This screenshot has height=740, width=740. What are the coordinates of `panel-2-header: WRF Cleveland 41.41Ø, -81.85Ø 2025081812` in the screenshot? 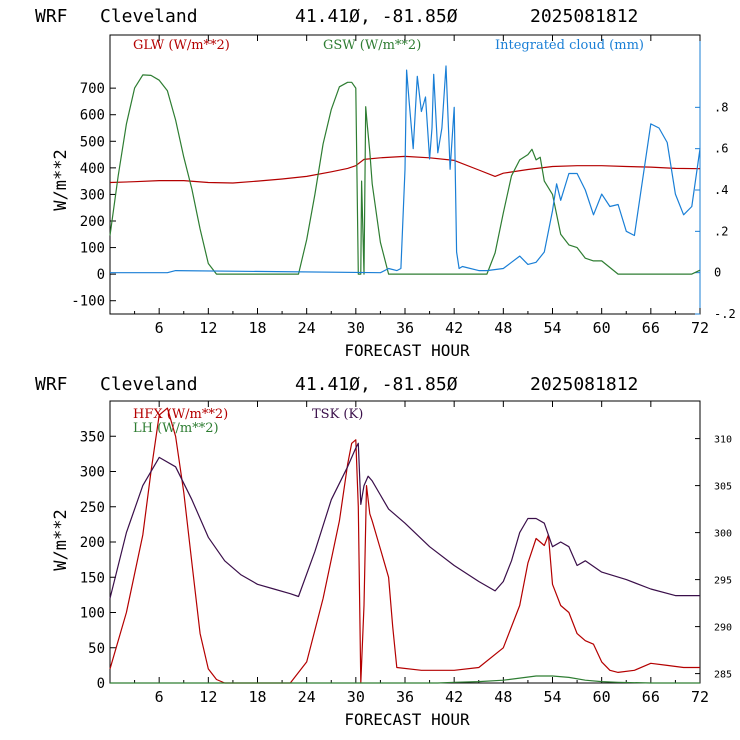 It's located at (336, 384).